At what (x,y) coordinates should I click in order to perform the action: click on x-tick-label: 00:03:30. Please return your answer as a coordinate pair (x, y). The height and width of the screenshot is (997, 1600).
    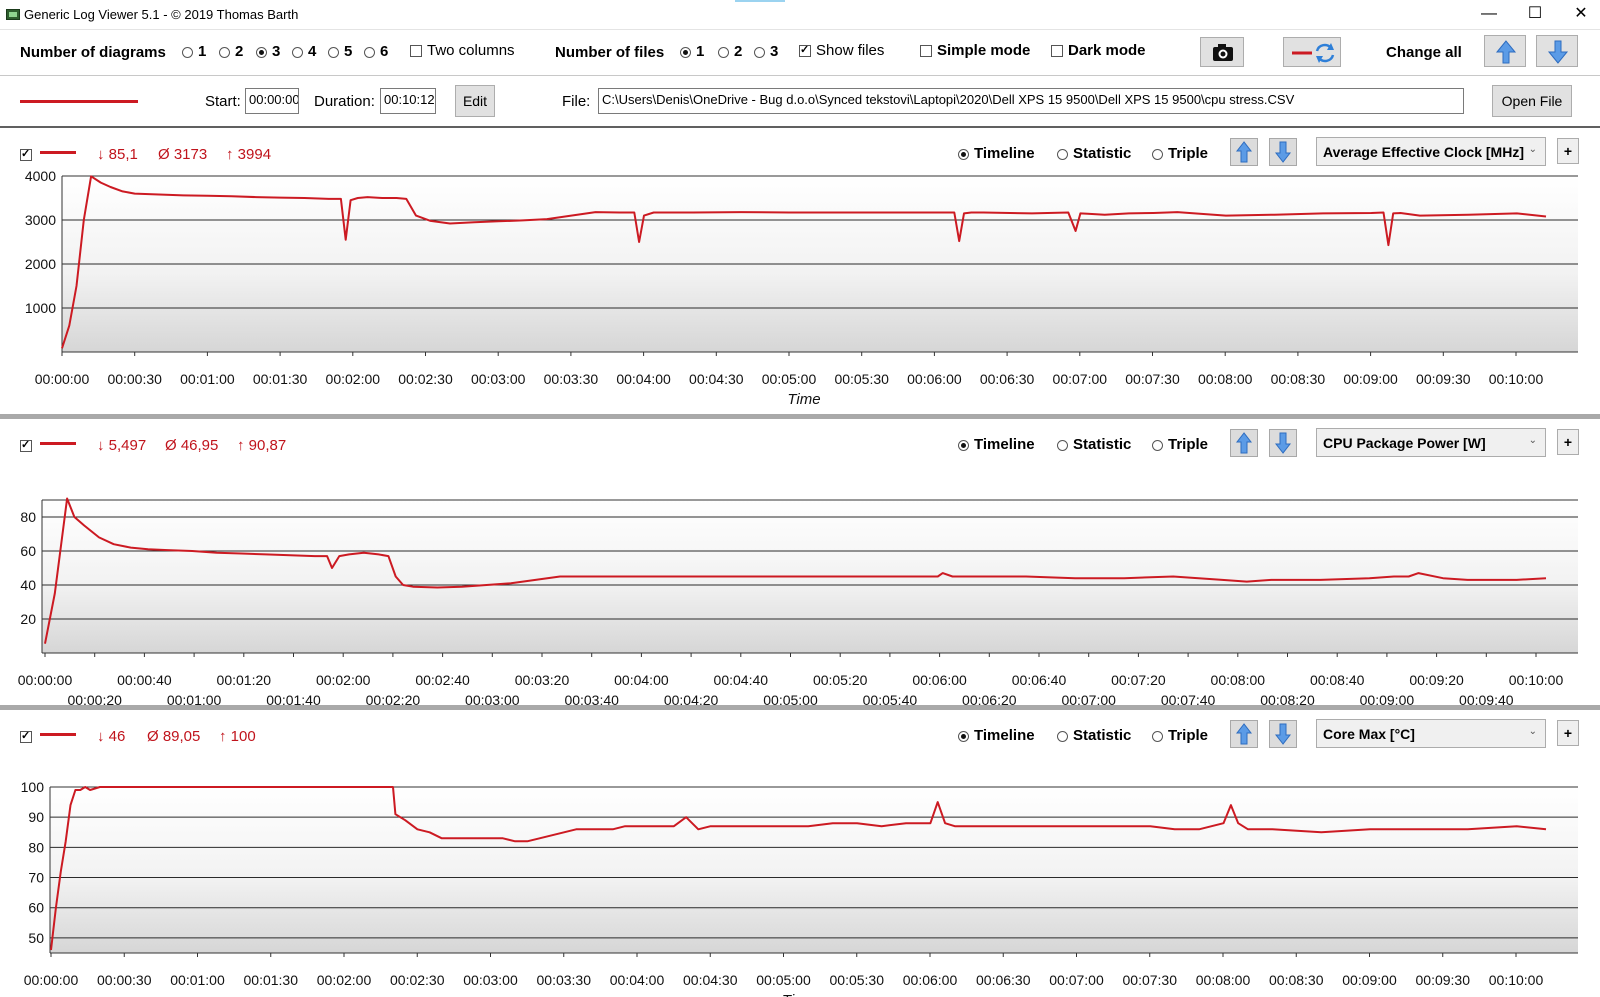
    Looking at the image, I should click on (564, 980).